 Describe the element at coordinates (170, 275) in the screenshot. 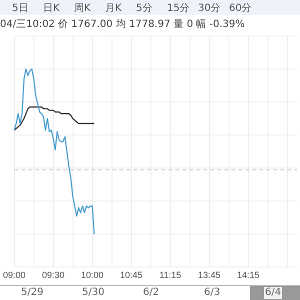

I see `x-tick-label: 11:15` at that location.